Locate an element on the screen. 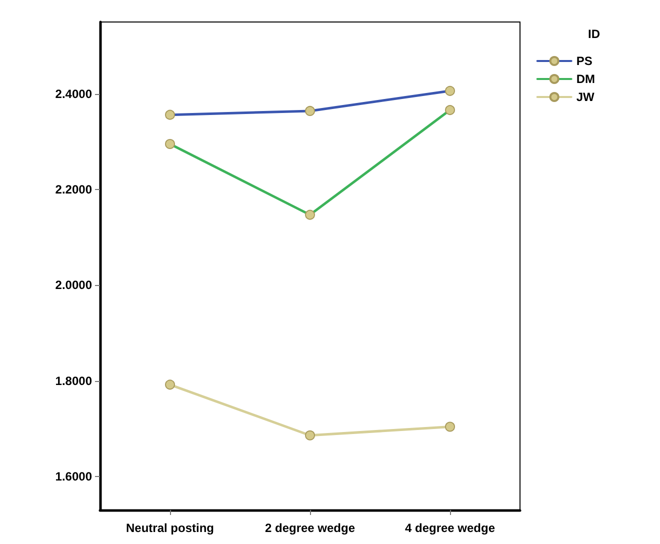 This screenshot has height=544, width=660. y-tick-label: 2.2000 is located at coordinates (73, 189).